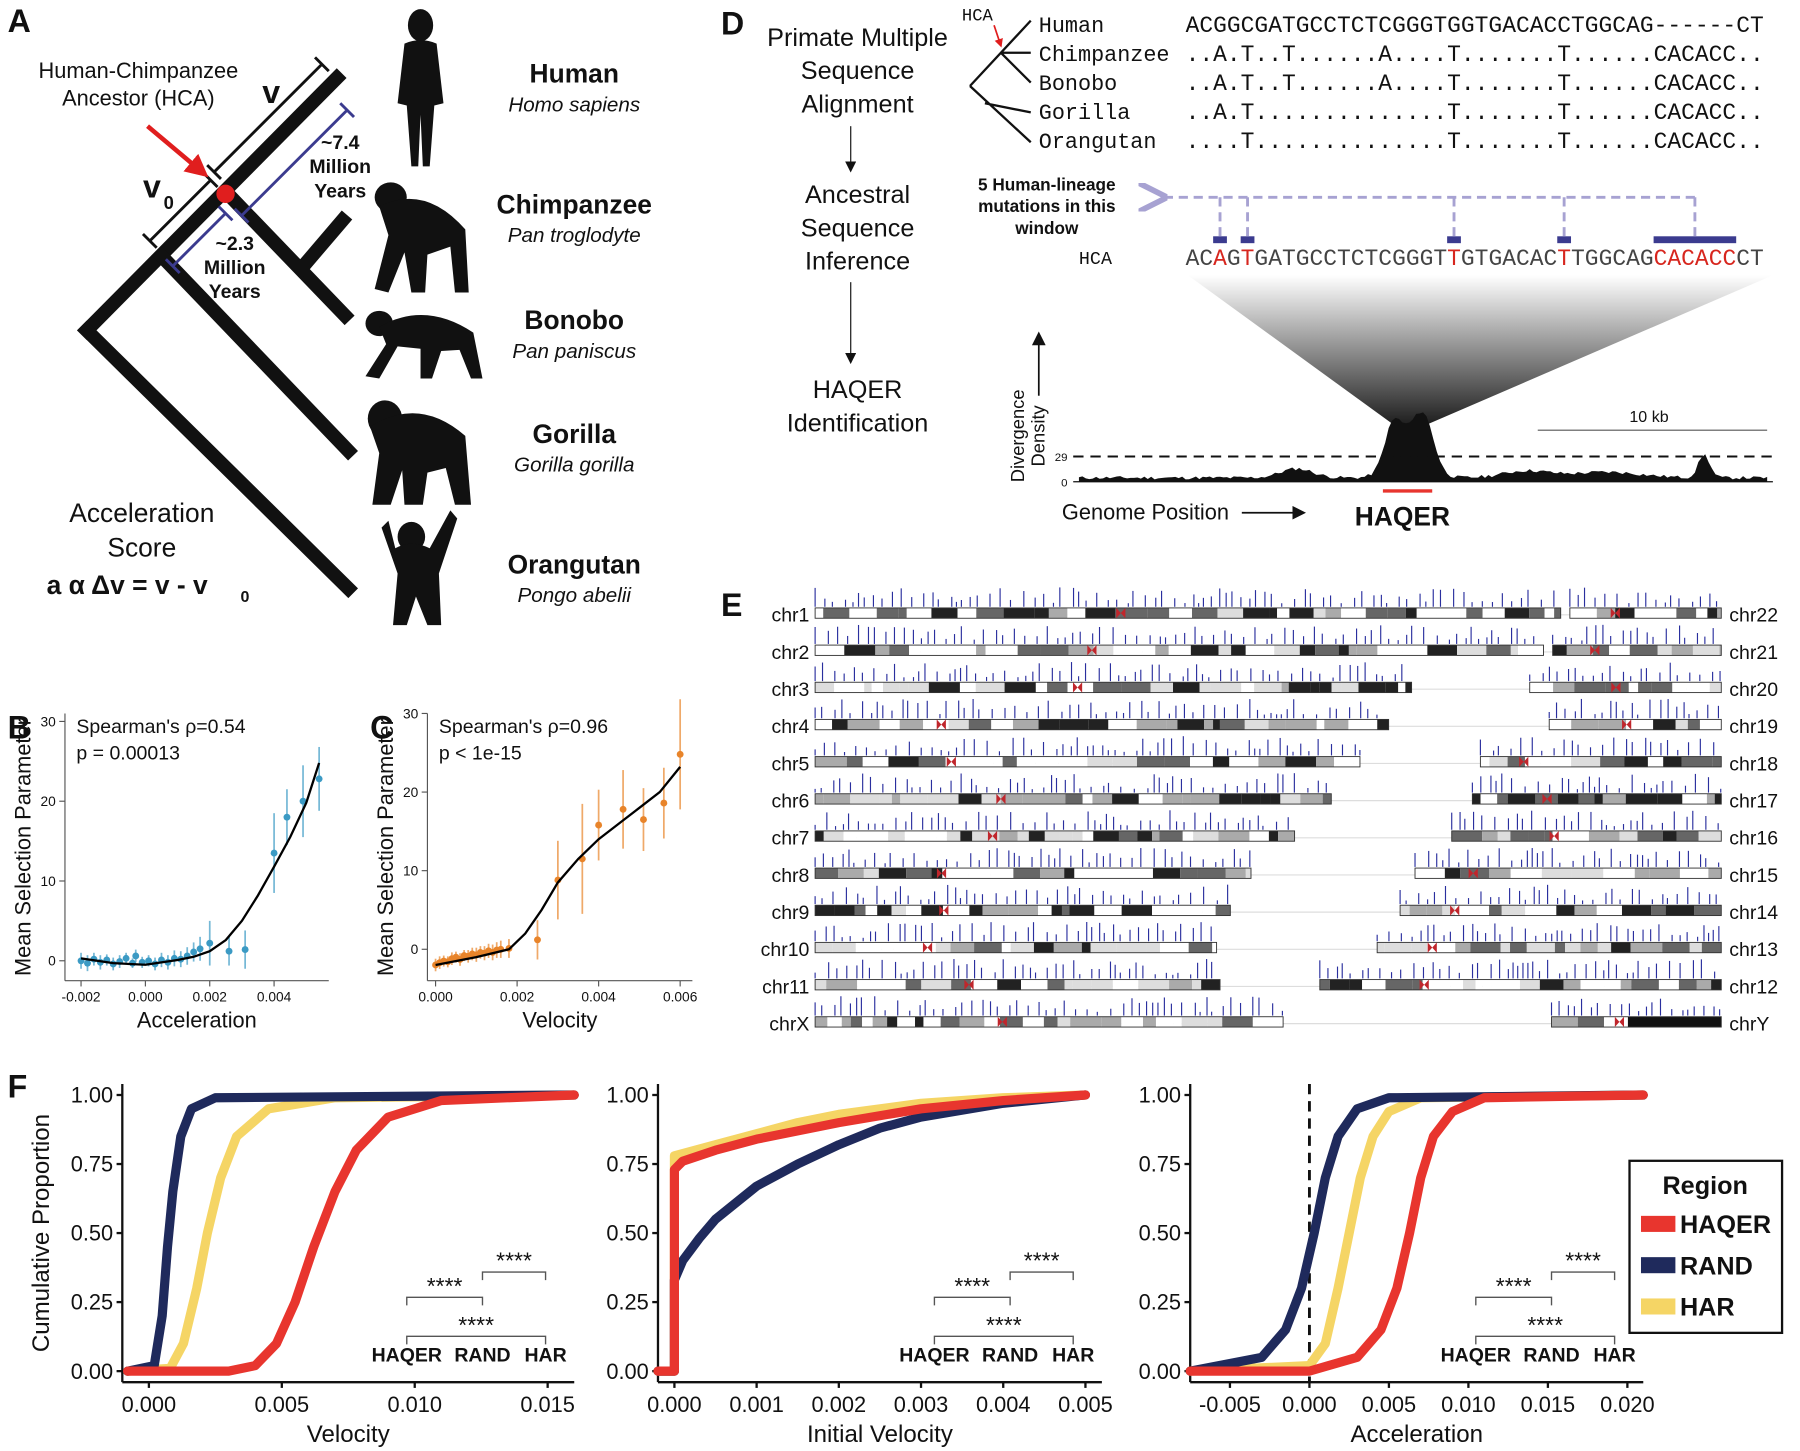 The width and height of the screenshot is (1800, 1451). Describe the element at coordinates (921, 1404) in the screenshot. I see `x-tick-label: 0.003` at that location.